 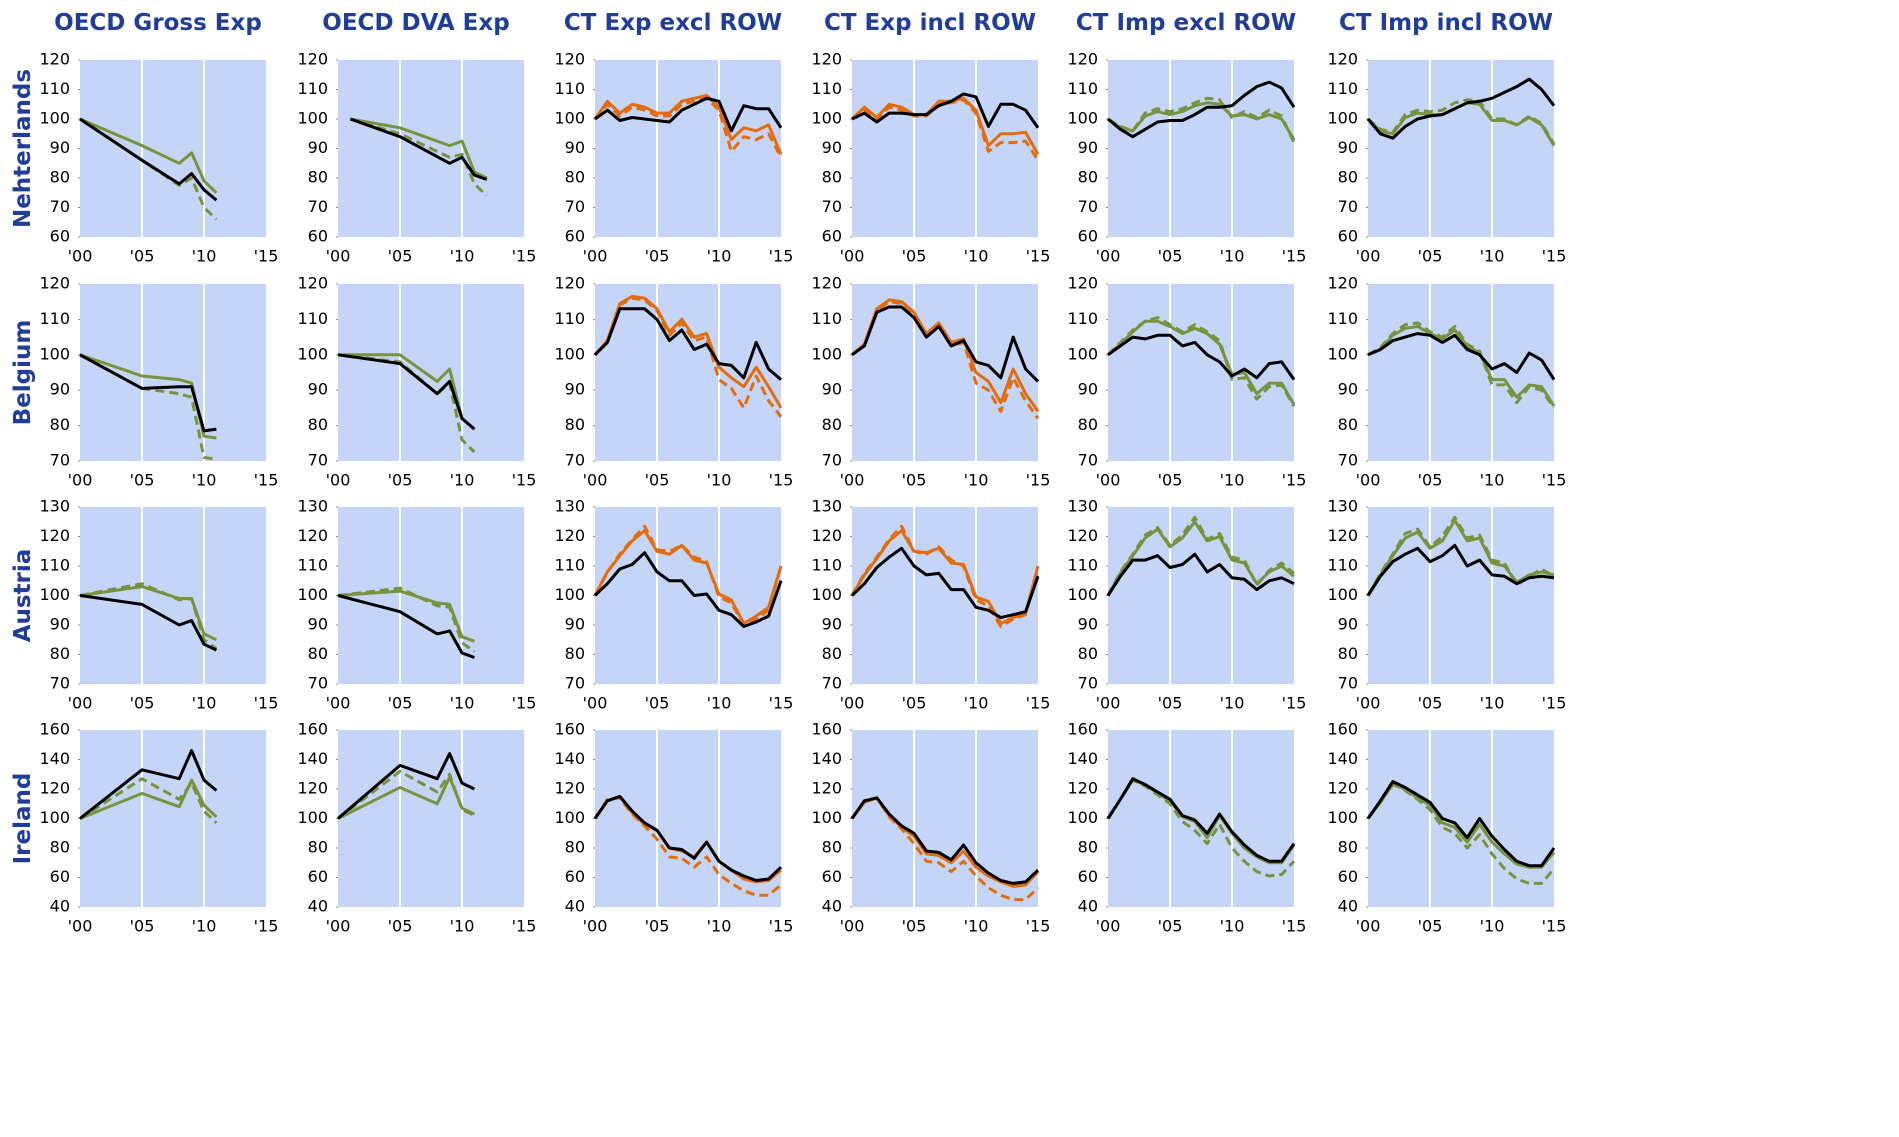 I want to click on column-title: OECD DVA Exp, so click(x=415, y=23).